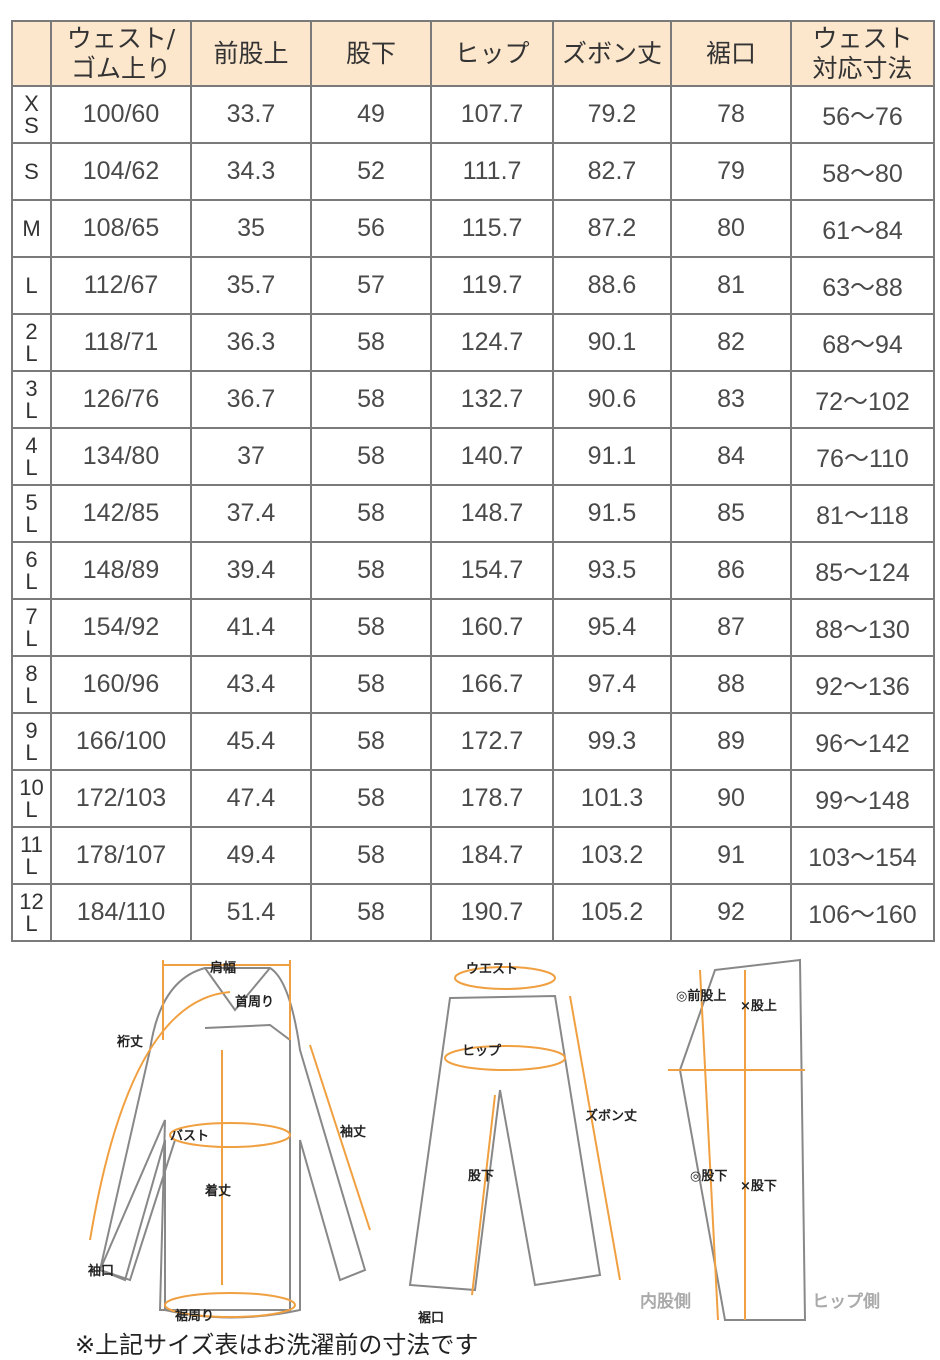 This screenshot has width=940, height=1360. Describe the element at coordinates (251, 114) in the screenshot. I see `table-cell: 33.7` at that location.